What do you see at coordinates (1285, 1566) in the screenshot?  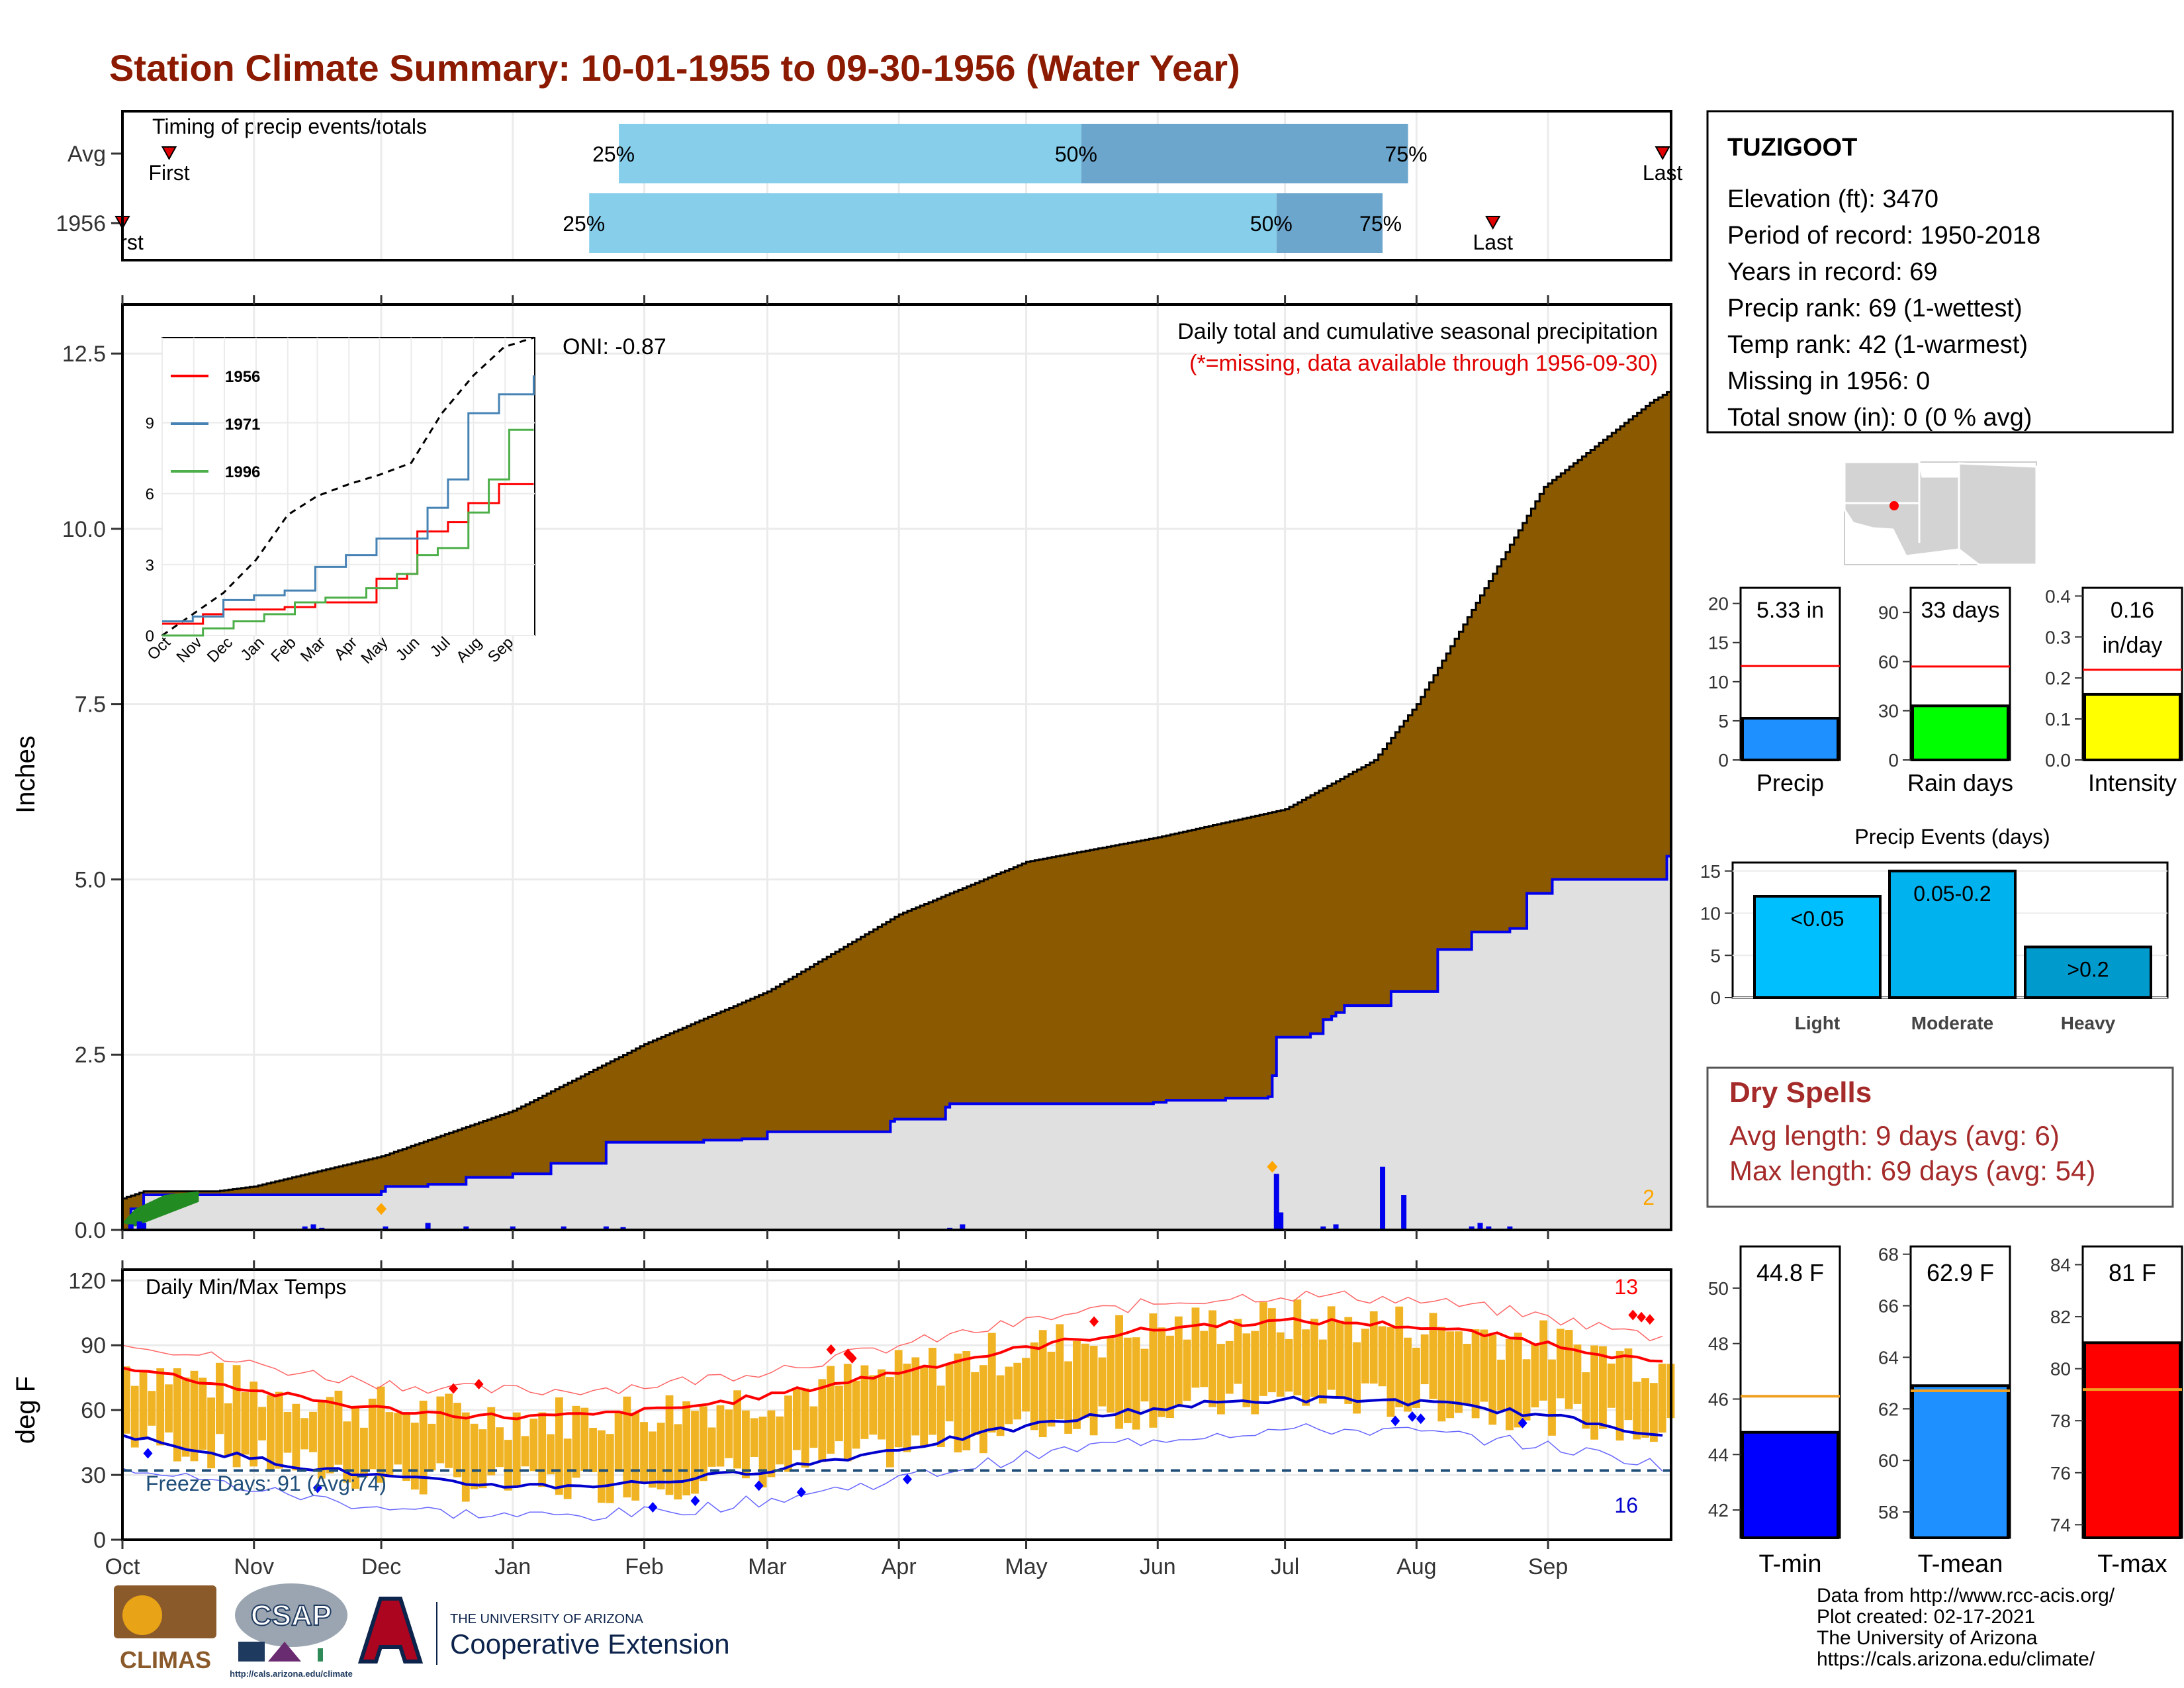 I see `month-label: Jul` at bounding box center [1285, 1566].